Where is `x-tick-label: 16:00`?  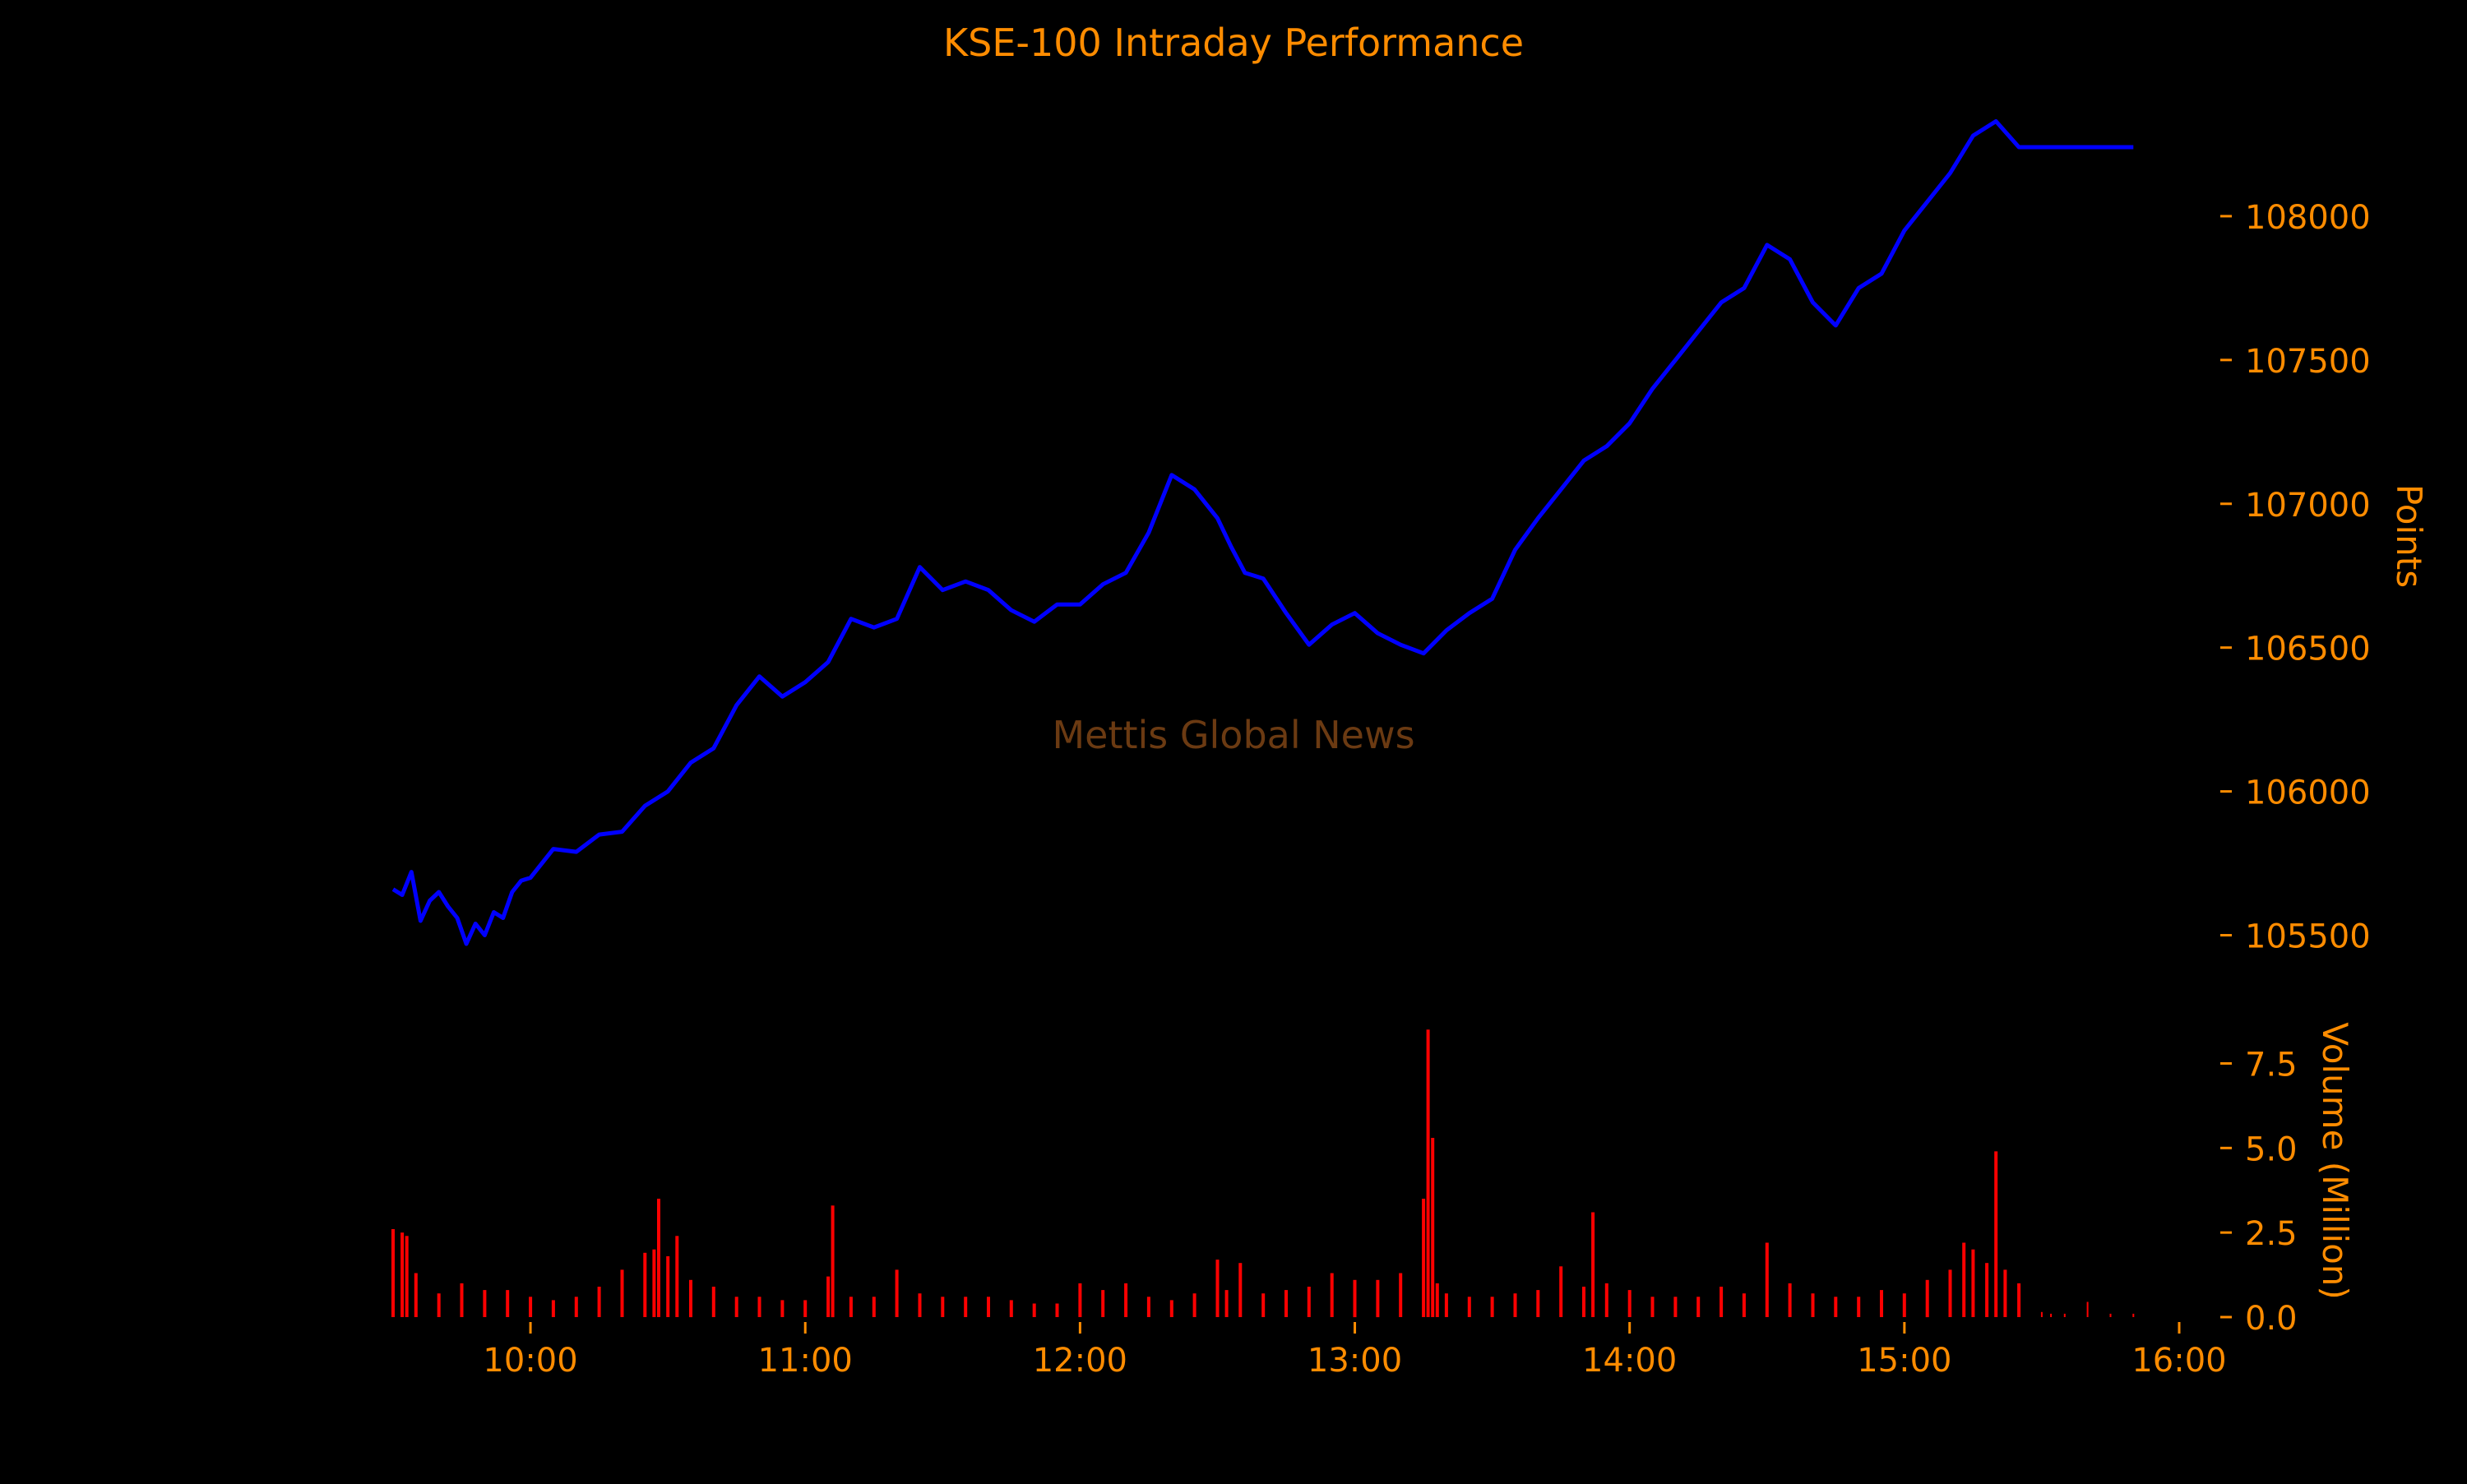
x-tick-label: 16:00 is located at coordinates (2179, 1361).